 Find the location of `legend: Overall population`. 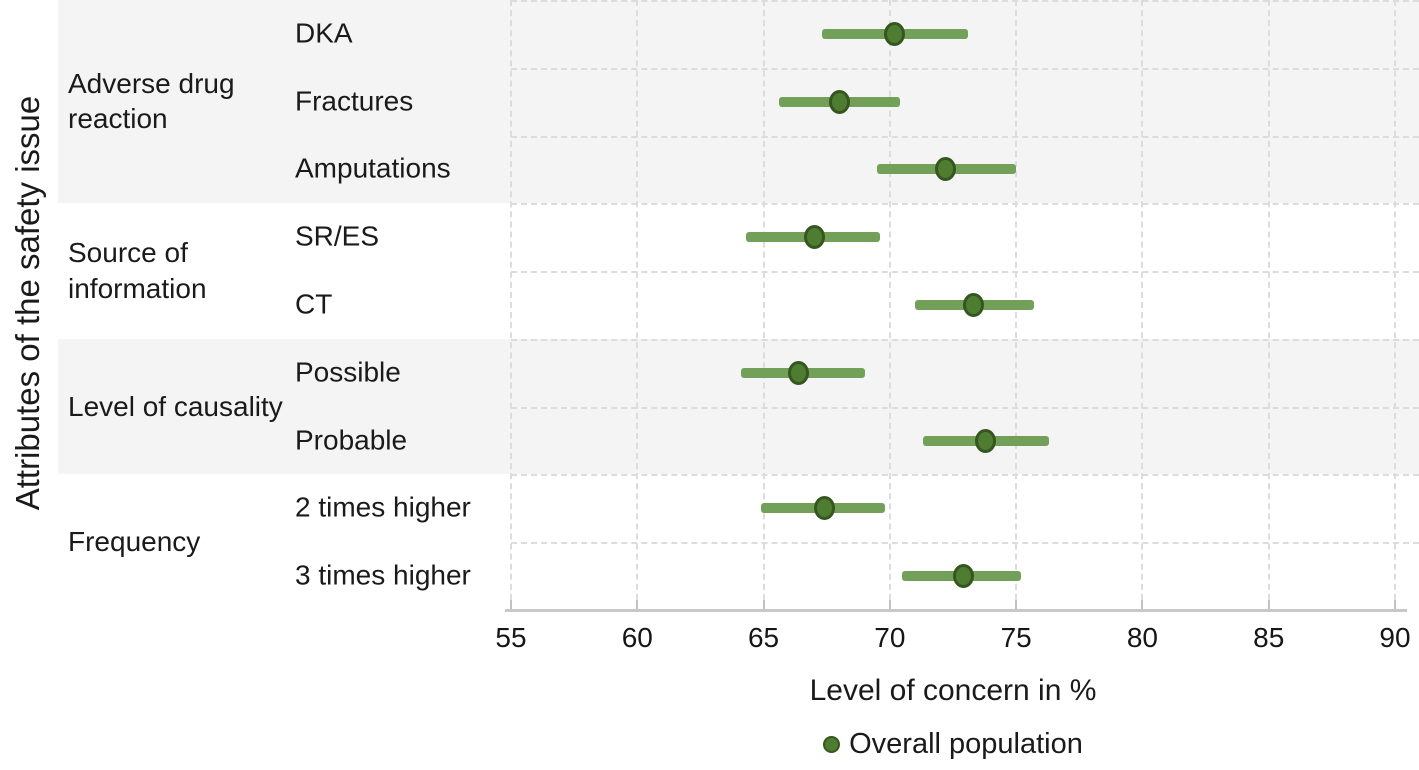

legend: Overall population is located at coordinates (953, 744).